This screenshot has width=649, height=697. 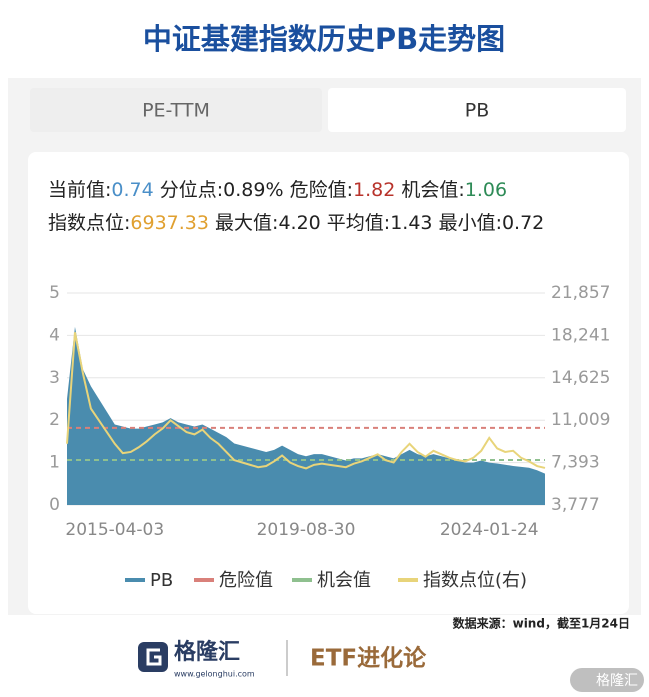 I want to click on stat-label: 最大值:, so click(x=246, y=223).